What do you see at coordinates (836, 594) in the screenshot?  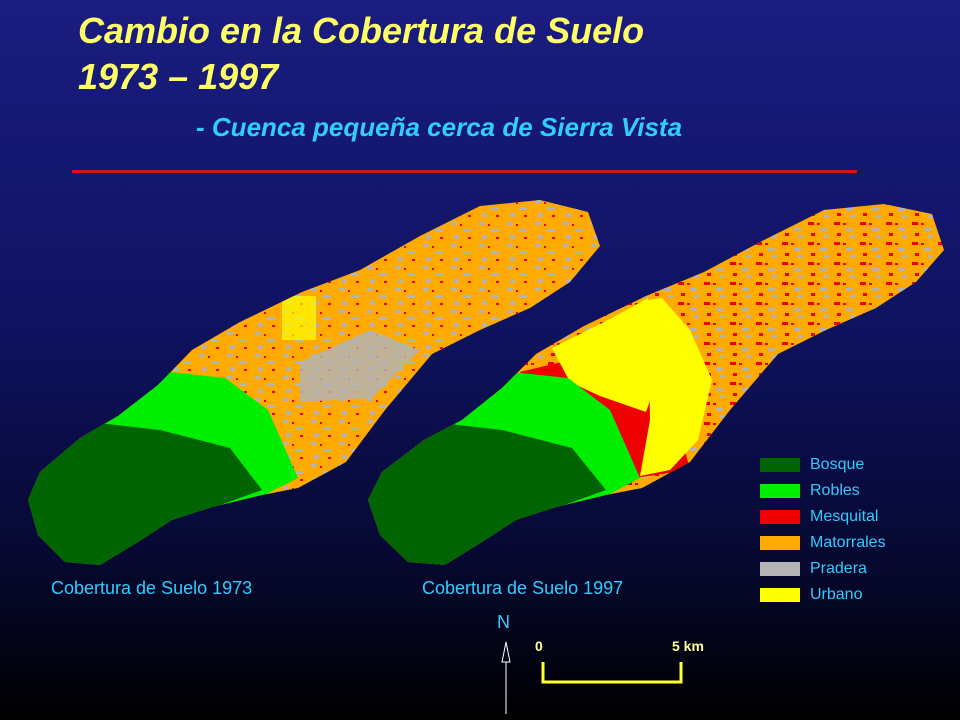 I see `legend-label-urbano: Urbano` at bounding box center [836, 594].